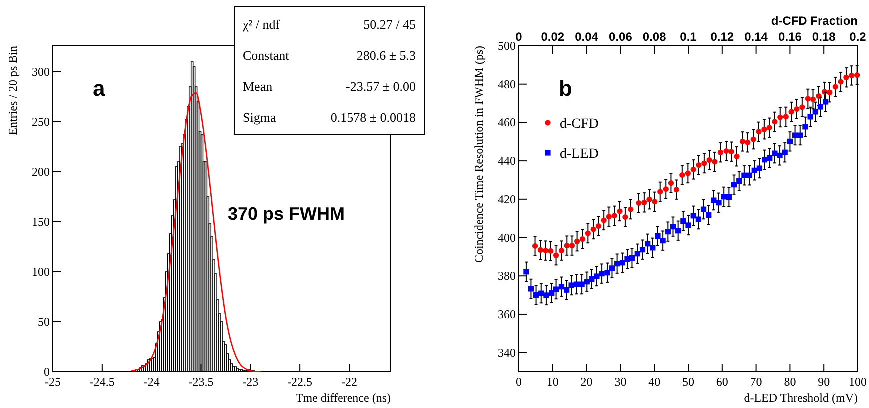 The image size is (869, 408). What do you see at coordinates (507, 353) in the screenshot?
I see `y-tick-label: 340` at bounding box center [507, 353].